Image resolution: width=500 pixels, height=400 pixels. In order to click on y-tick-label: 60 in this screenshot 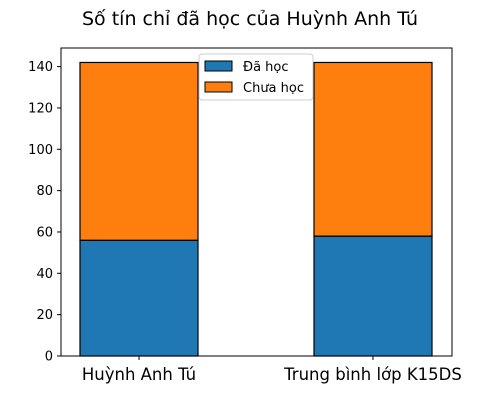, I will do `click(44, 232)`.